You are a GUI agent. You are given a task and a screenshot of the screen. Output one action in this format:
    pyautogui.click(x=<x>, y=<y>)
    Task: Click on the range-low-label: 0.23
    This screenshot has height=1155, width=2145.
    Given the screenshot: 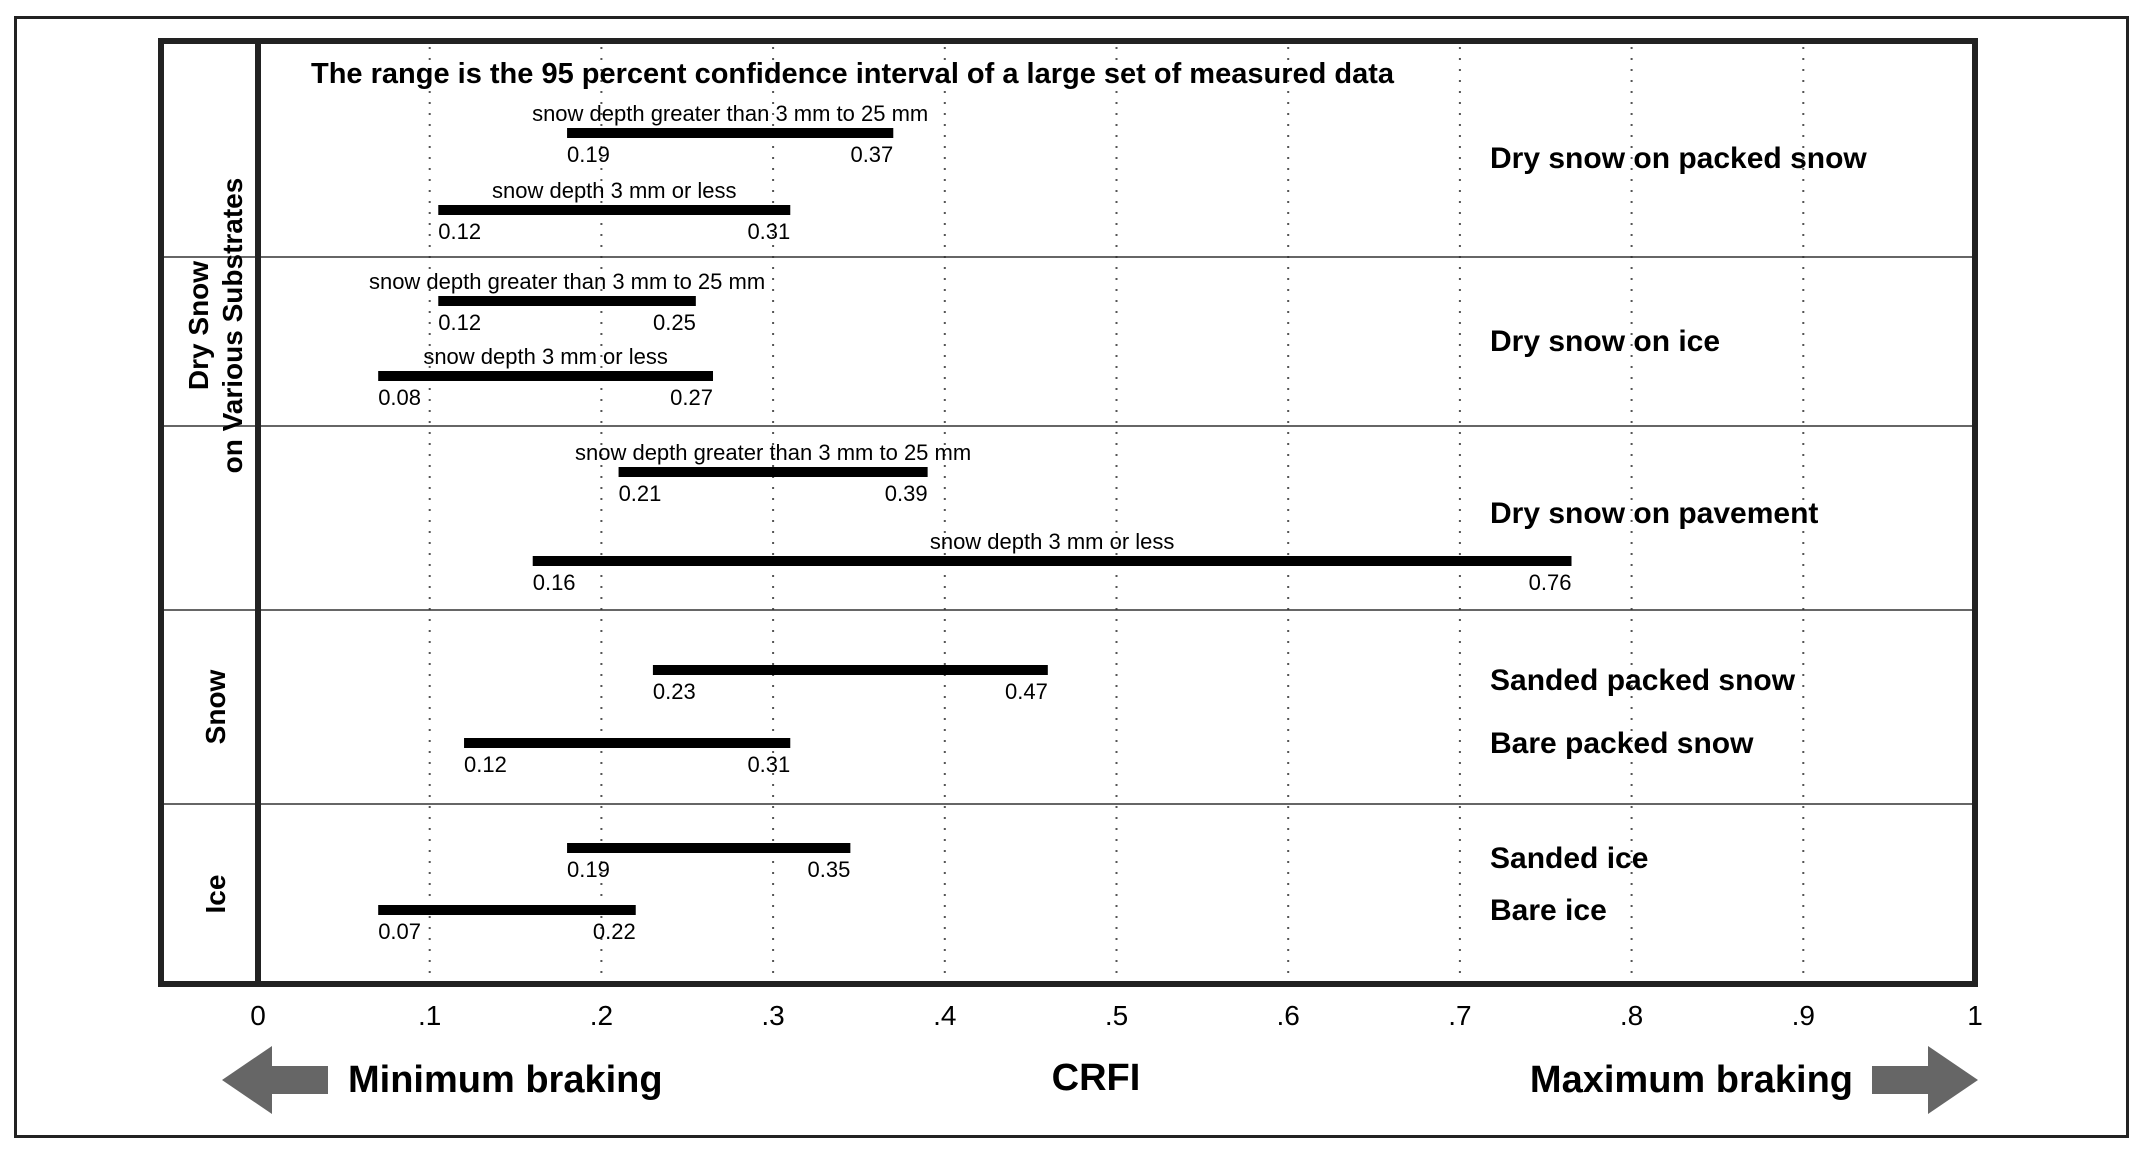 What is the action you would take?
    pyautogui.click(x=674, y=691)
    